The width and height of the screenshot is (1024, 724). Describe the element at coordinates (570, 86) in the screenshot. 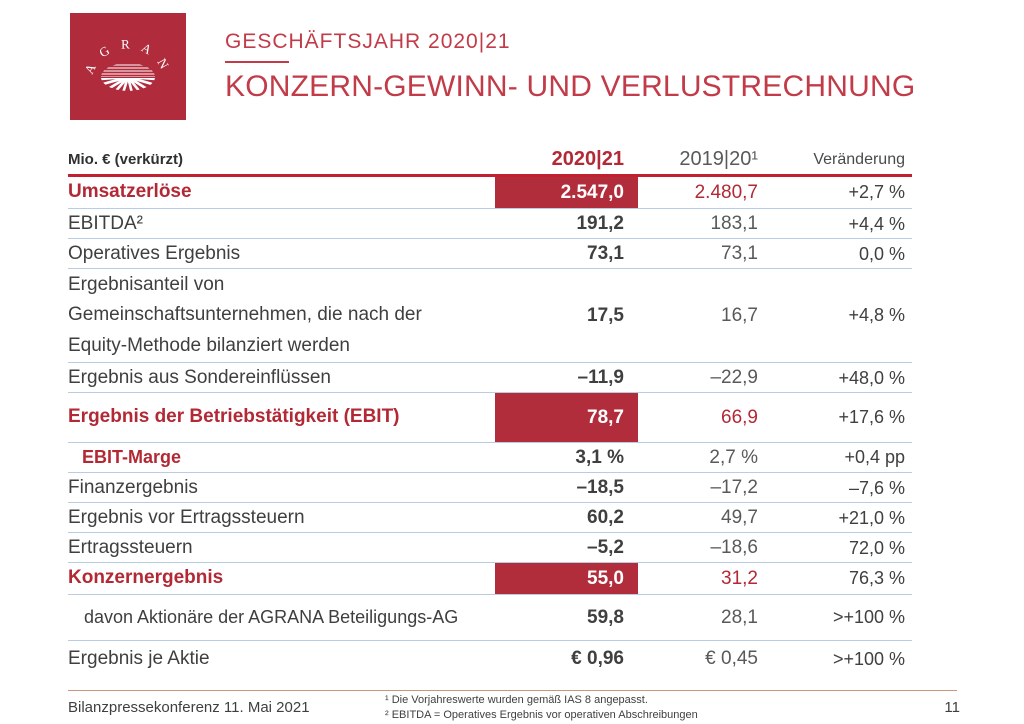

I see `page-title: KONZERN-GEWINN- UND VERLUSTRECHNUNG` at that location.